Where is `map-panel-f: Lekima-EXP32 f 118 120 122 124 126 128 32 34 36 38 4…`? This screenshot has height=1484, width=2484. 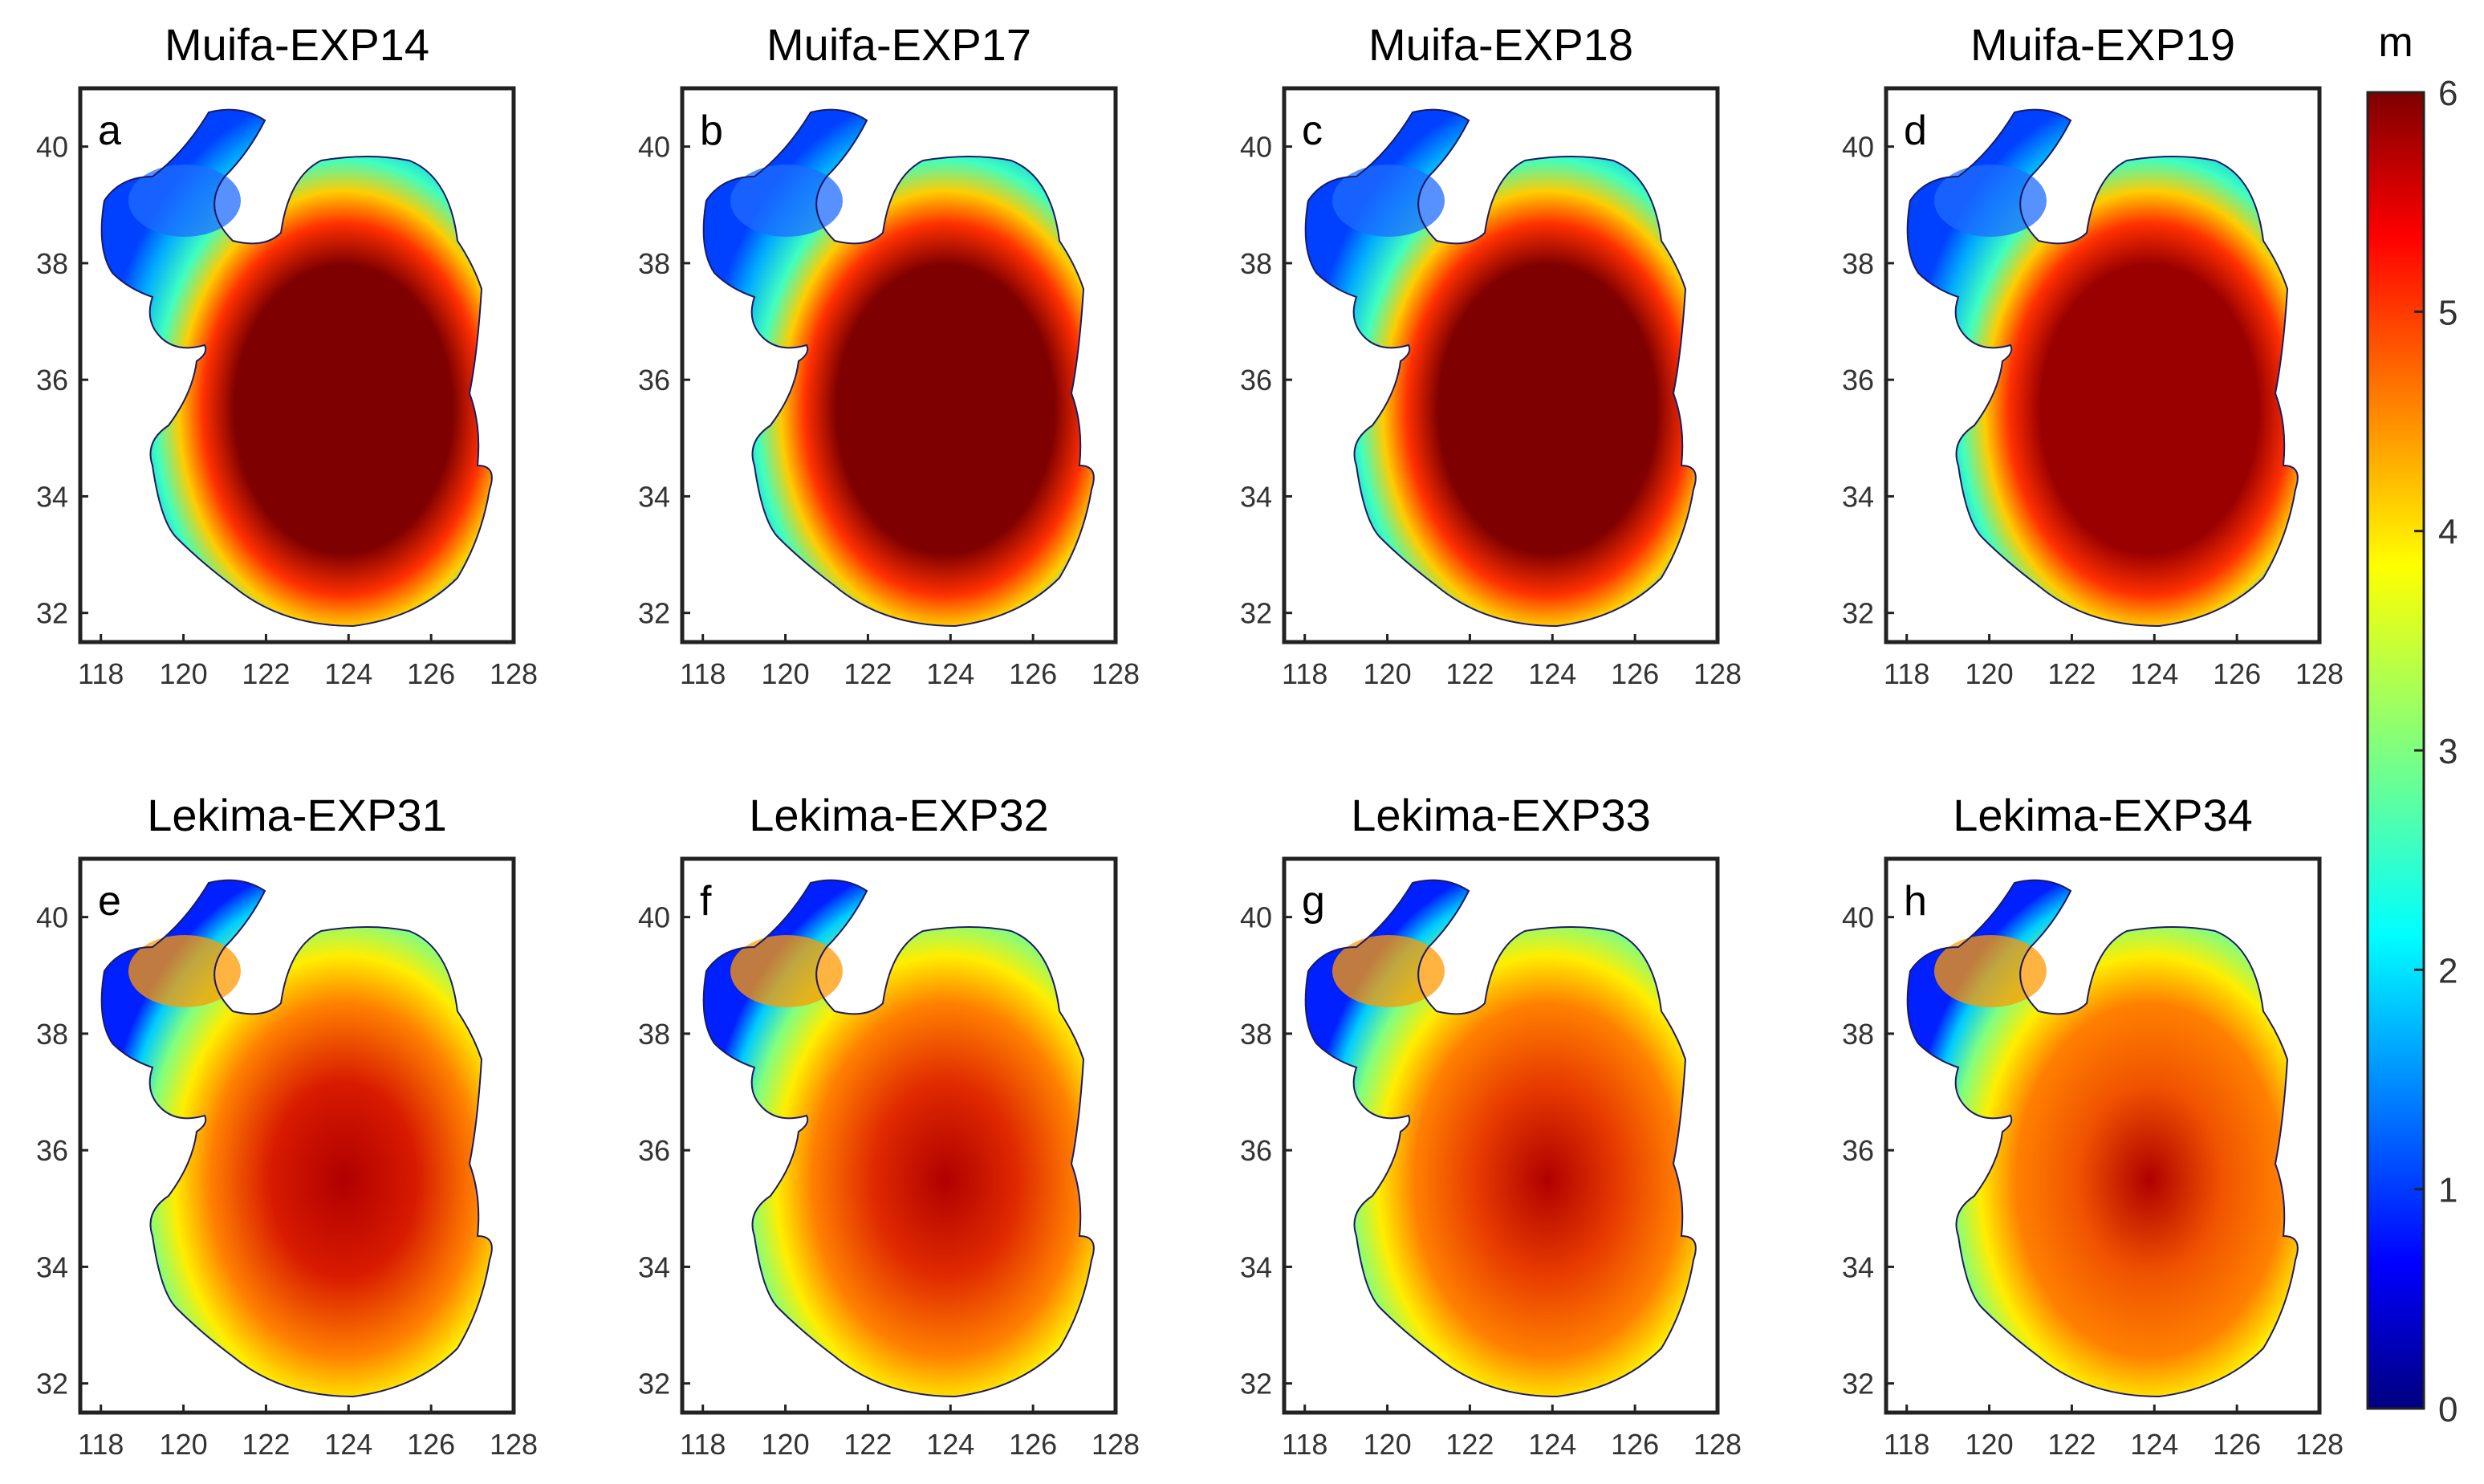 map-panel-f: Lekima-EXP32 f 118 120 122 124 126 128 32 34 36 38 4… is located at coordinates (889, 1125).